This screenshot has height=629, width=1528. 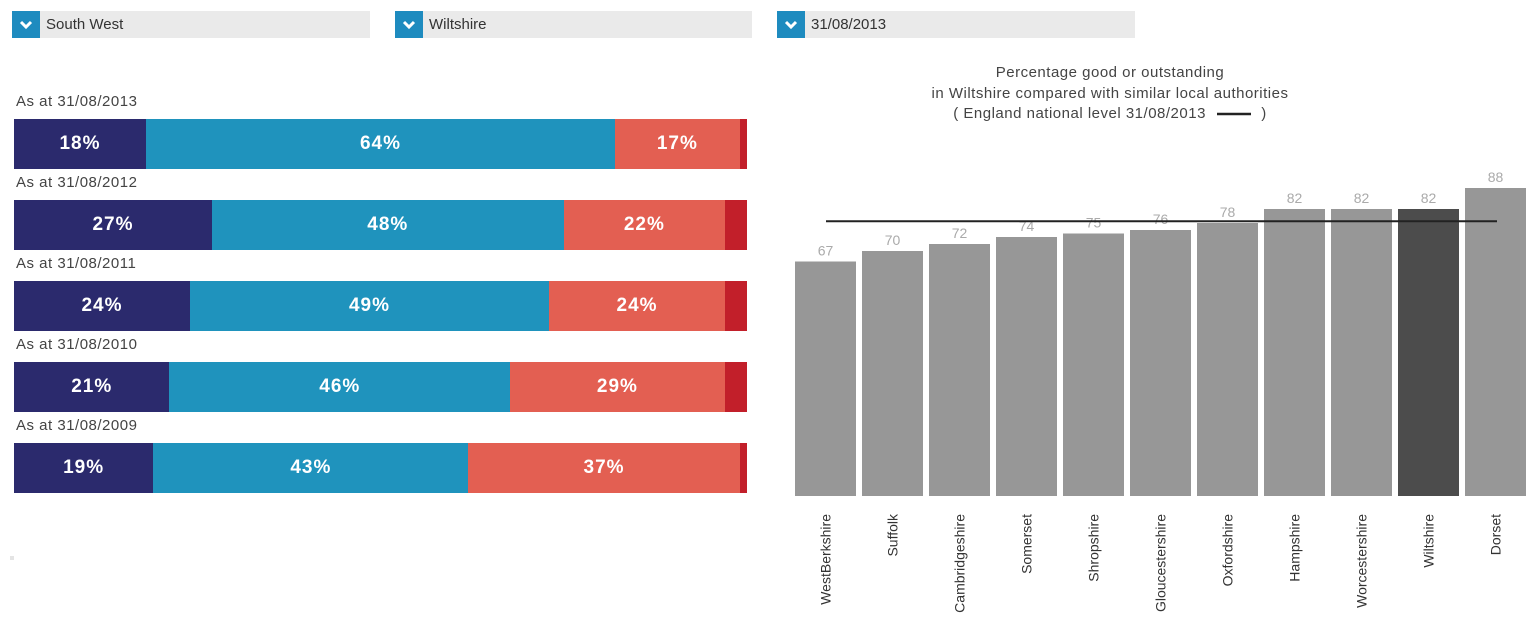 I want to click on bar-wiltshire, so click(x=1428, y=352).